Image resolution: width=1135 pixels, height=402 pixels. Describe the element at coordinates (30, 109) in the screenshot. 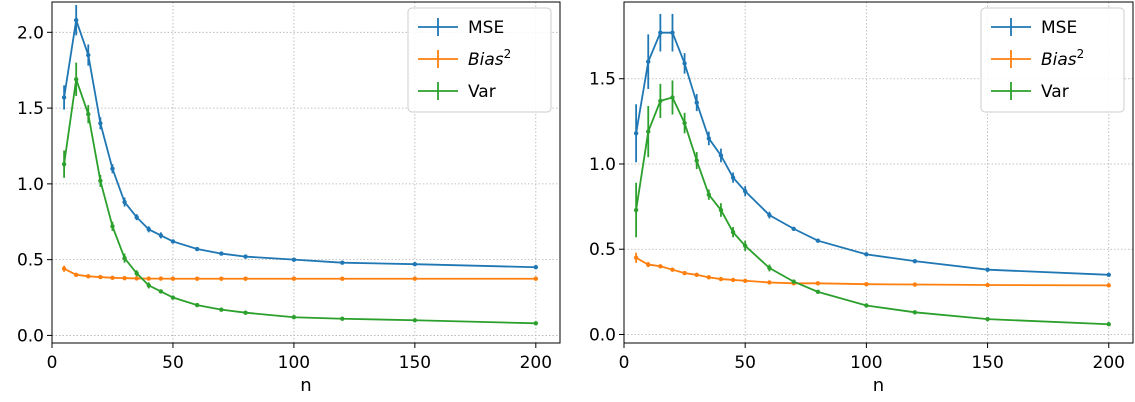

I see `y-tick-label: 1.5` at that location.